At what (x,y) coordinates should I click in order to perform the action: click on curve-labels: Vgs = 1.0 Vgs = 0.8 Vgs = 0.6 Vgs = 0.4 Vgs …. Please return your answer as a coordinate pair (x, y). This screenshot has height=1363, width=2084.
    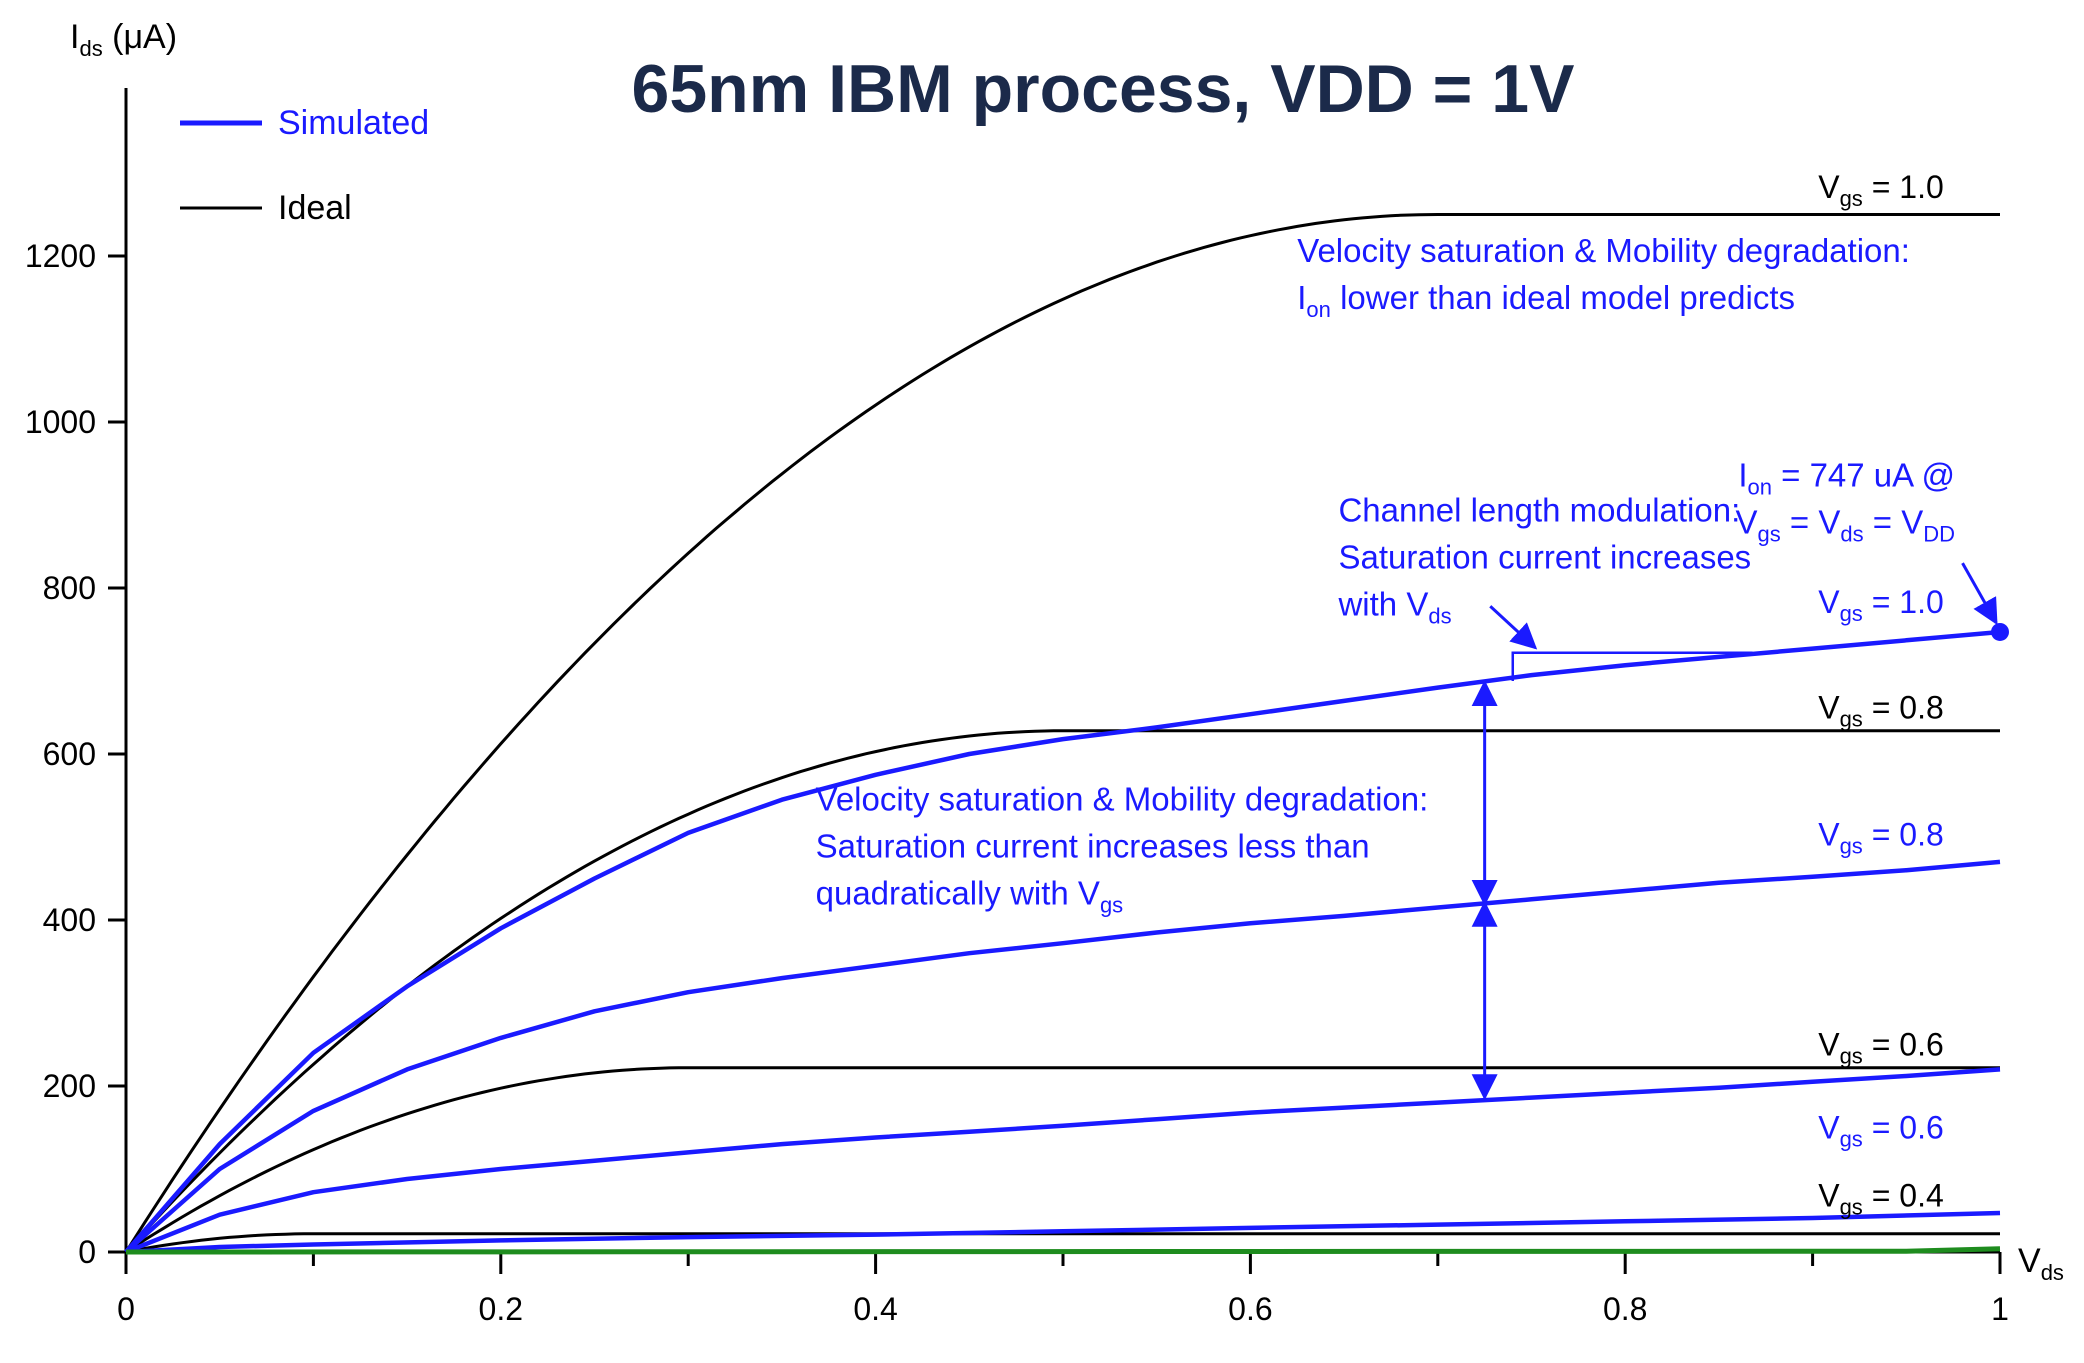
    Looking at the image, I should click on (1881, 694).